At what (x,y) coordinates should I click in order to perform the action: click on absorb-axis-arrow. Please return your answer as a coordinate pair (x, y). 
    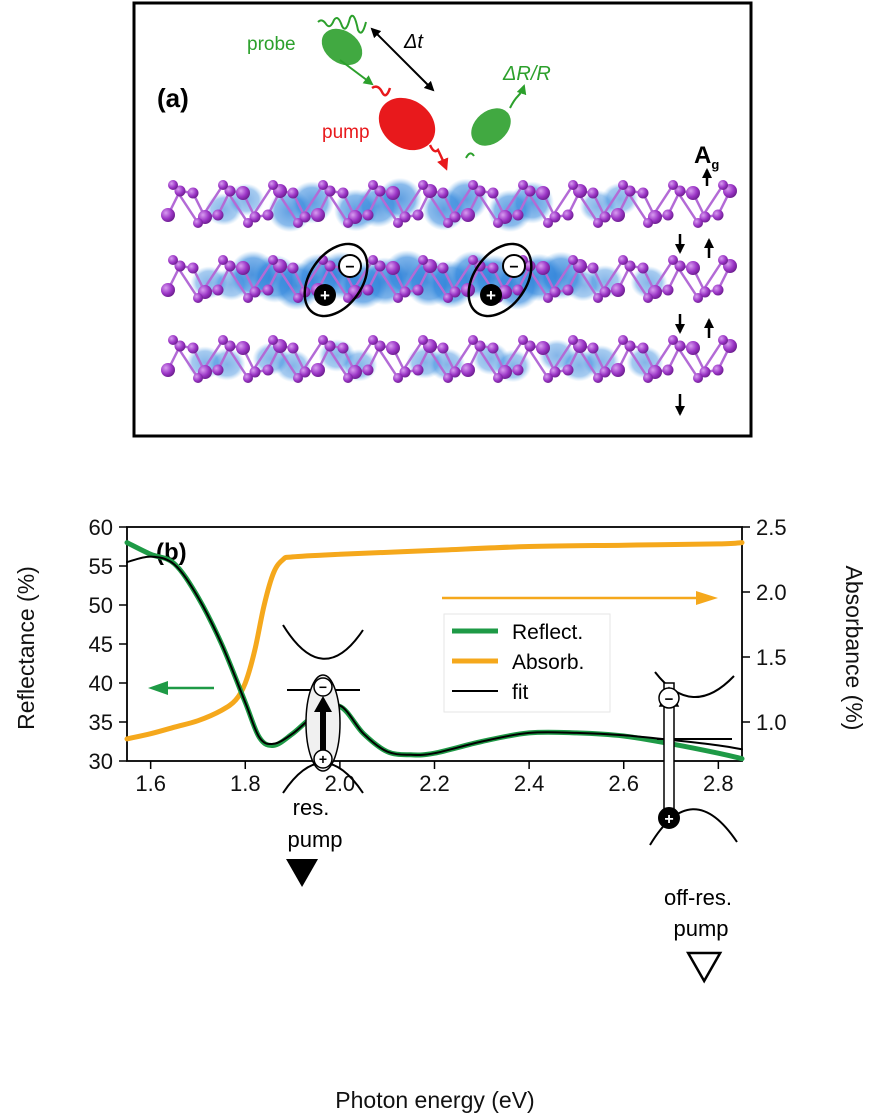
    Looking at the image, I should click on (580, 598).